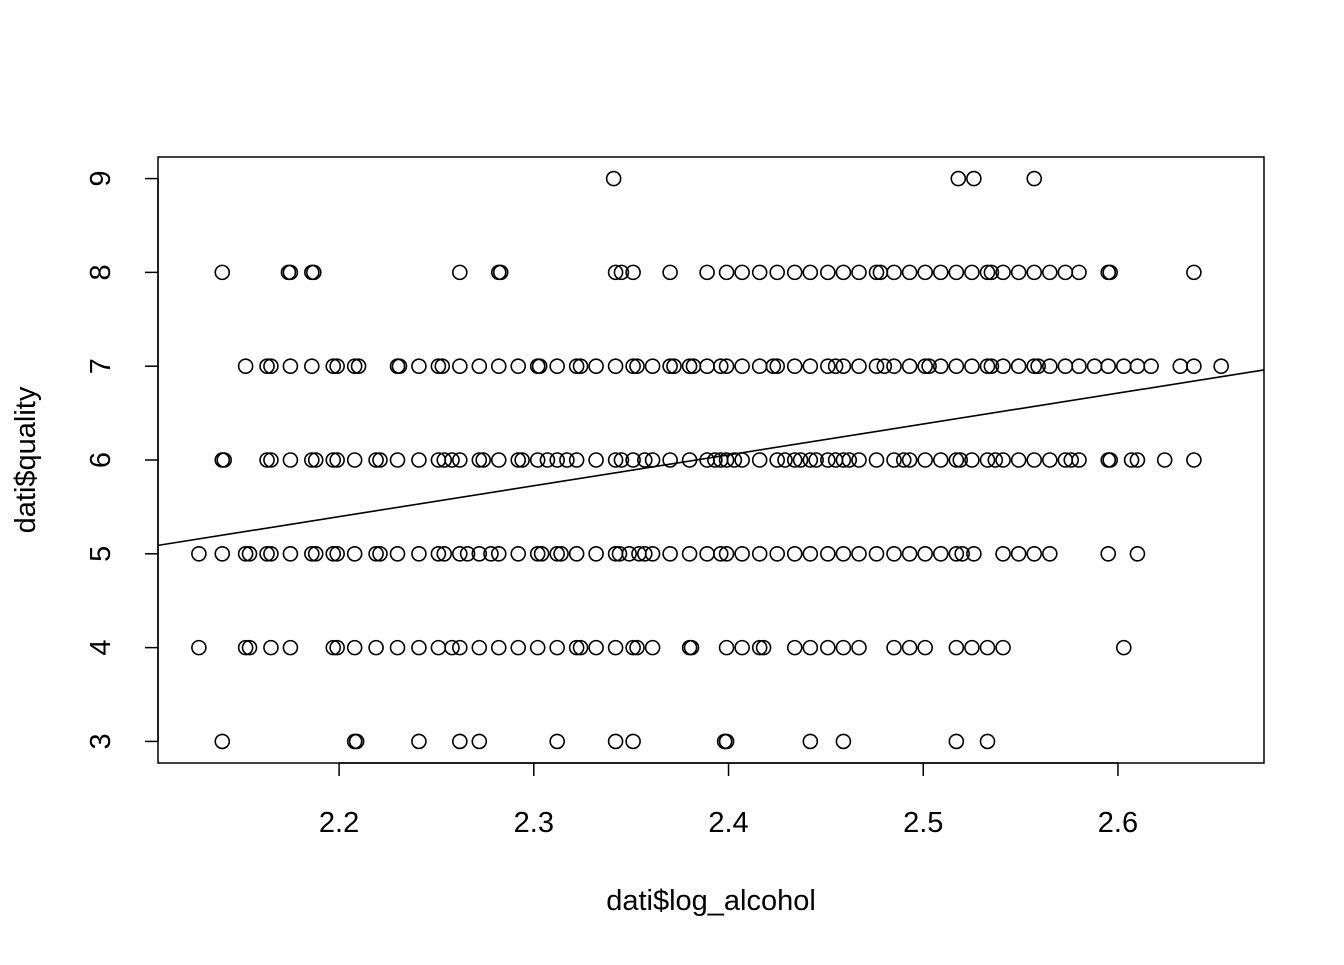  What do you see at coordinates (101, 366) in the screenshot?
I see `y-tick-label: 7` at bounding box center [101, 366].